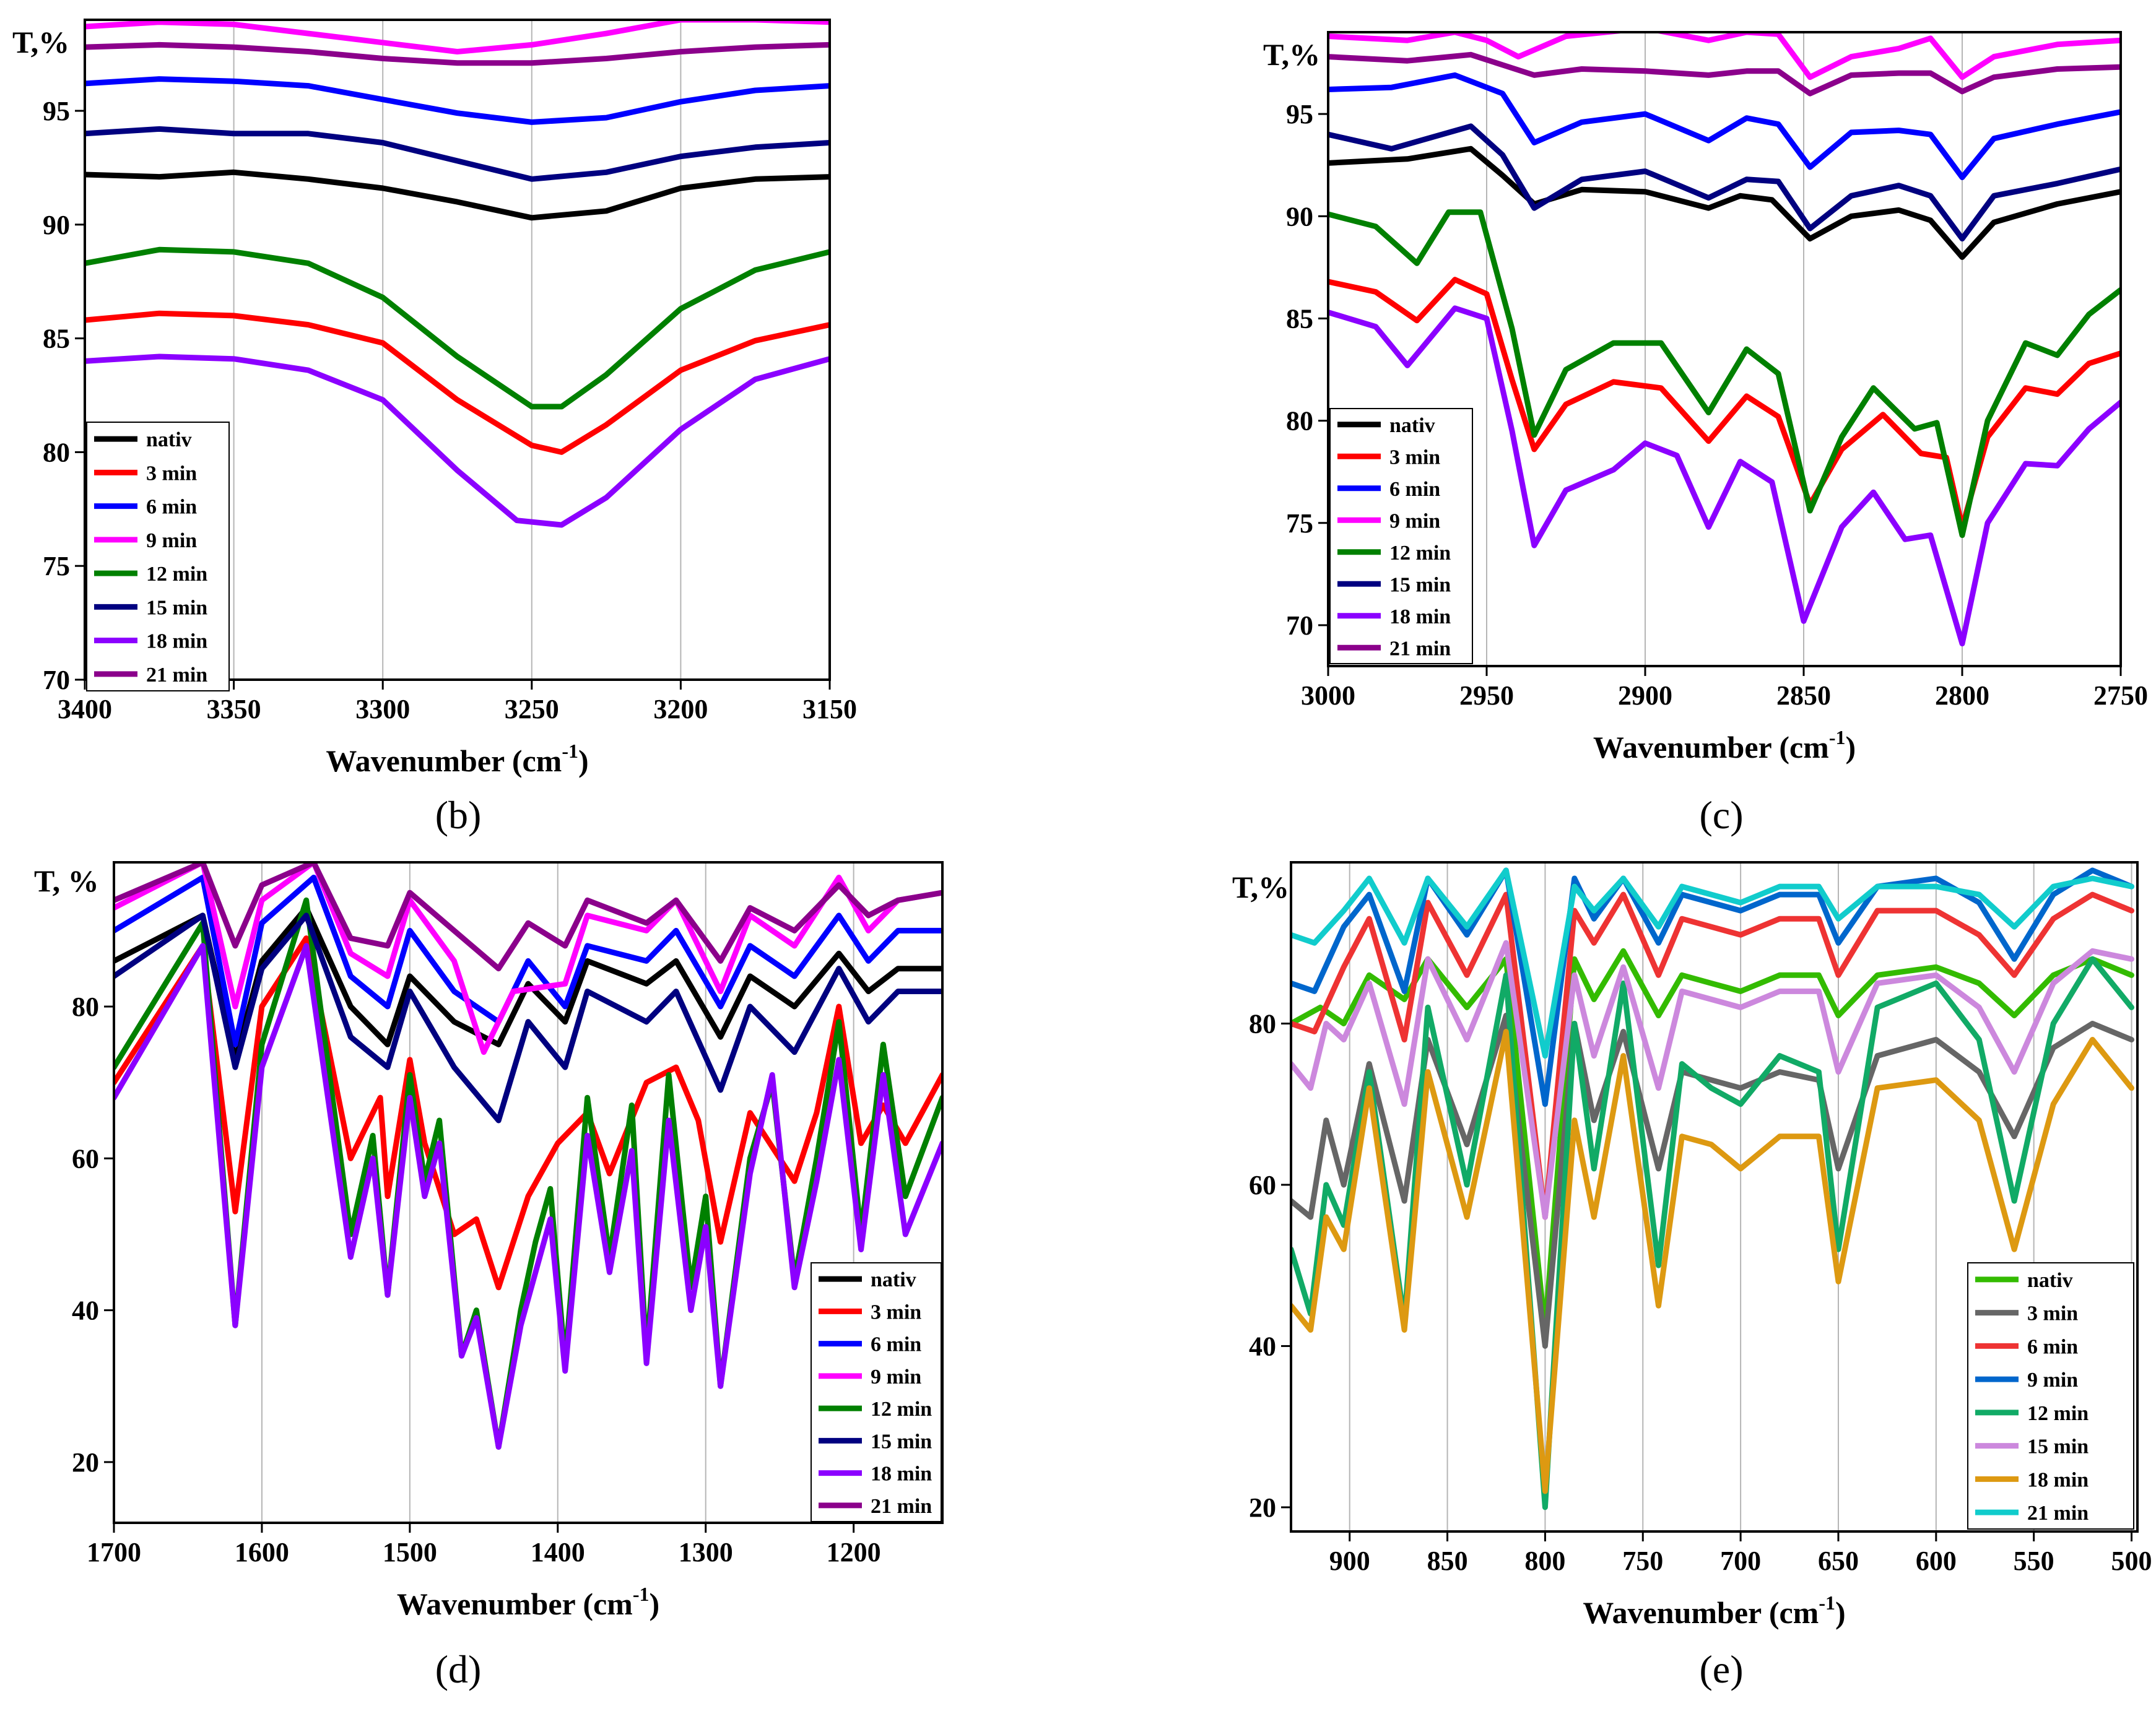  What do you see at coordinates (558, 1552) in the screenshot?
I see `x-tick-label: 1400` at bounding box center [558, 1552].